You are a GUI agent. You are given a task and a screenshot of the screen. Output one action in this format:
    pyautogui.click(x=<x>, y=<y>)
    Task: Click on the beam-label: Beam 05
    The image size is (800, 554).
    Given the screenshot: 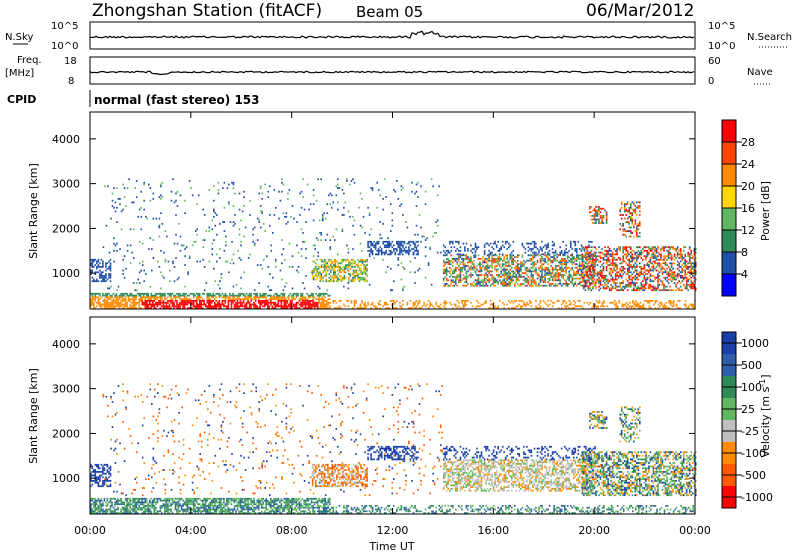 What is the action you would take?
    pyautogui.click(x=389, y=12)
    